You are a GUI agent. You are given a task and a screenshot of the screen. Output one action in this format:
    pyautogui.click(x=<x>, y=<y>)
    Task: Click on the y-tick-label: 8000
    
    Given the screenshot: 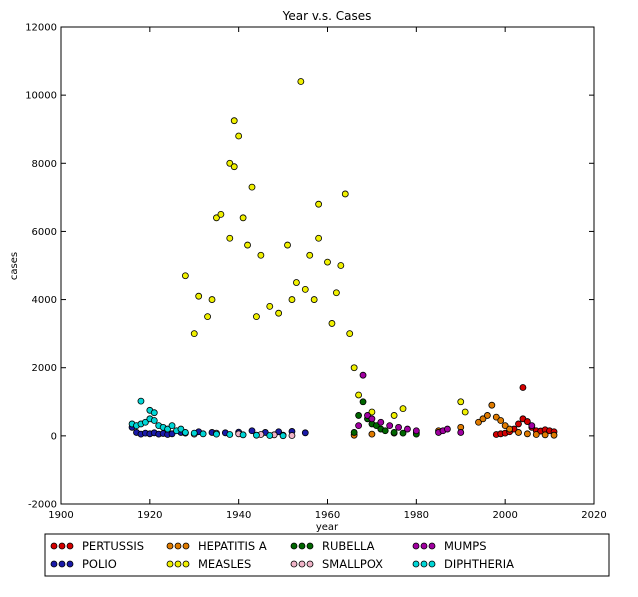 What is the action you would take?
    pyautogui.click(x=44, y=164)
    